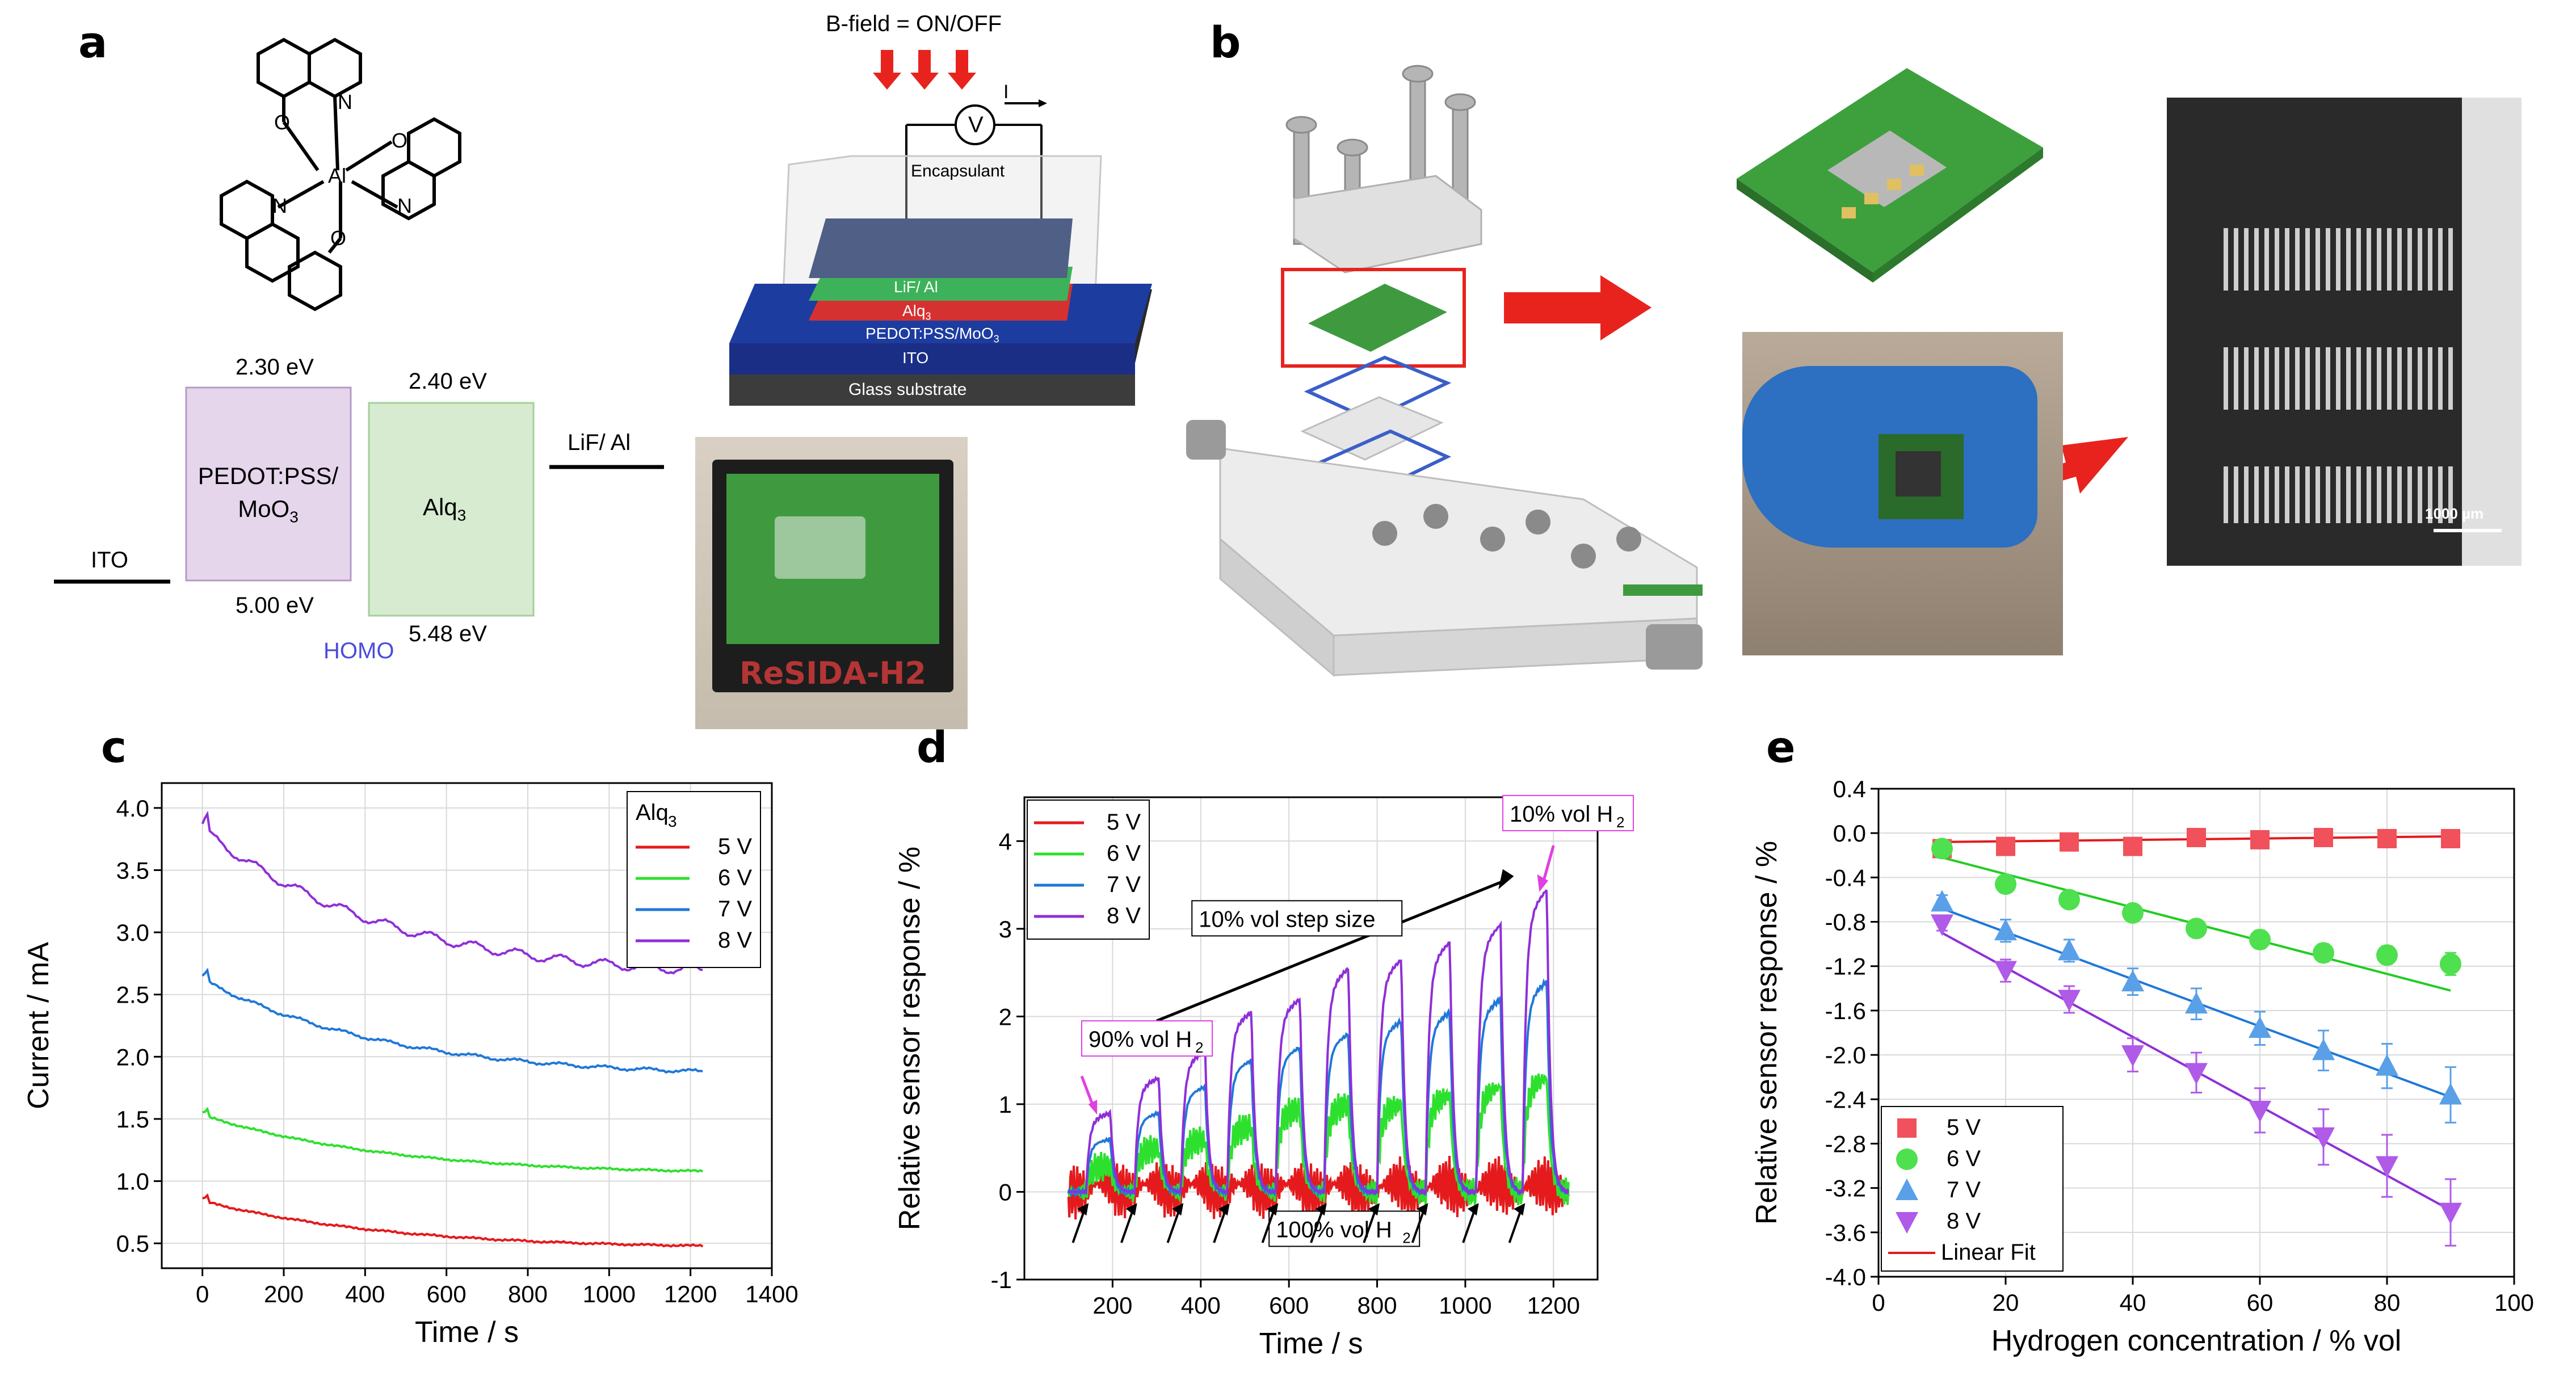 Image resolution: width=2576 pixels, height=1380 pixels. I want to click on y-tick-label: -2.0, so click(1845, 1055).